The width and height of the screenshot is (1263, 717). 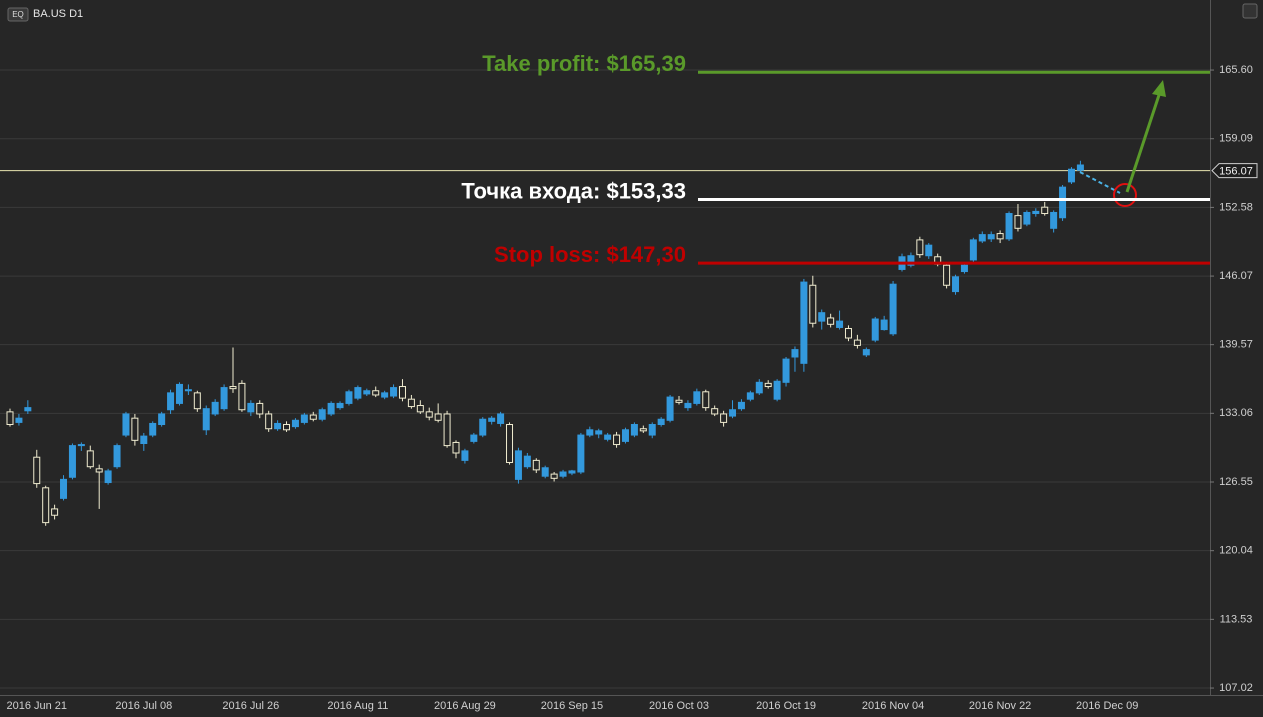 I want to click on y-tick-label: 113.53, so click(x=1236, y=619).